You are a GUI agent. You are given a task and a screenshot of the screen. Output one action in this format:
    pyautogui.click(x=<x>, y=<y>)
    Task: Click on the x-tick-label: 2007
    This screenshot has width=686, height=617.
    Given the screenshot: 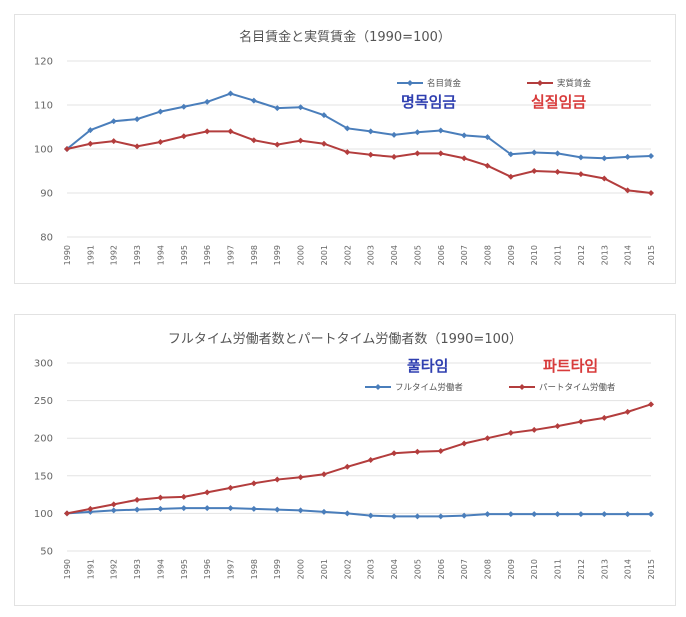 What is the action you would take?
    pyautogui.click(x=464, y=255)
    